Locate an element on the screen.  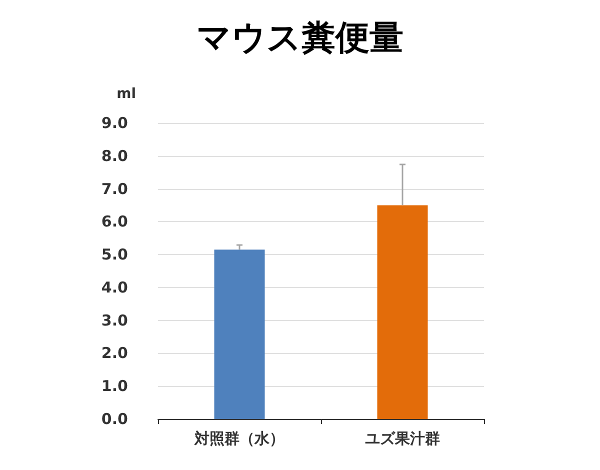
y-tick-label: 5.0 is located at coordinates (114, 255).